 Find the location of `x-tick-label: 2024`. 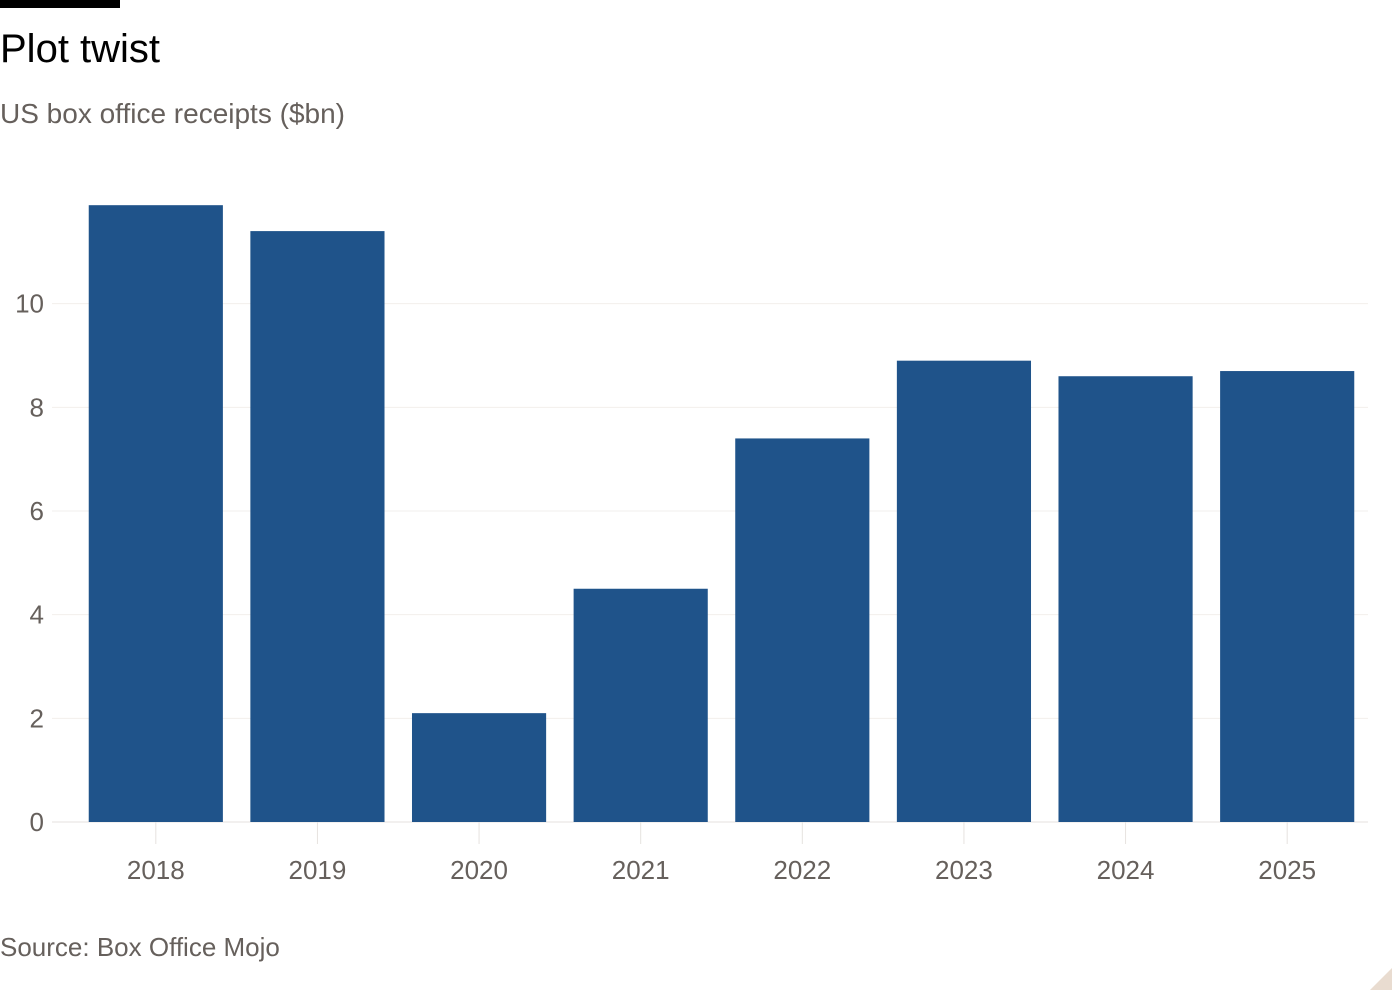

x-tick-label: 2024 is located at coordinates (1126, 870).